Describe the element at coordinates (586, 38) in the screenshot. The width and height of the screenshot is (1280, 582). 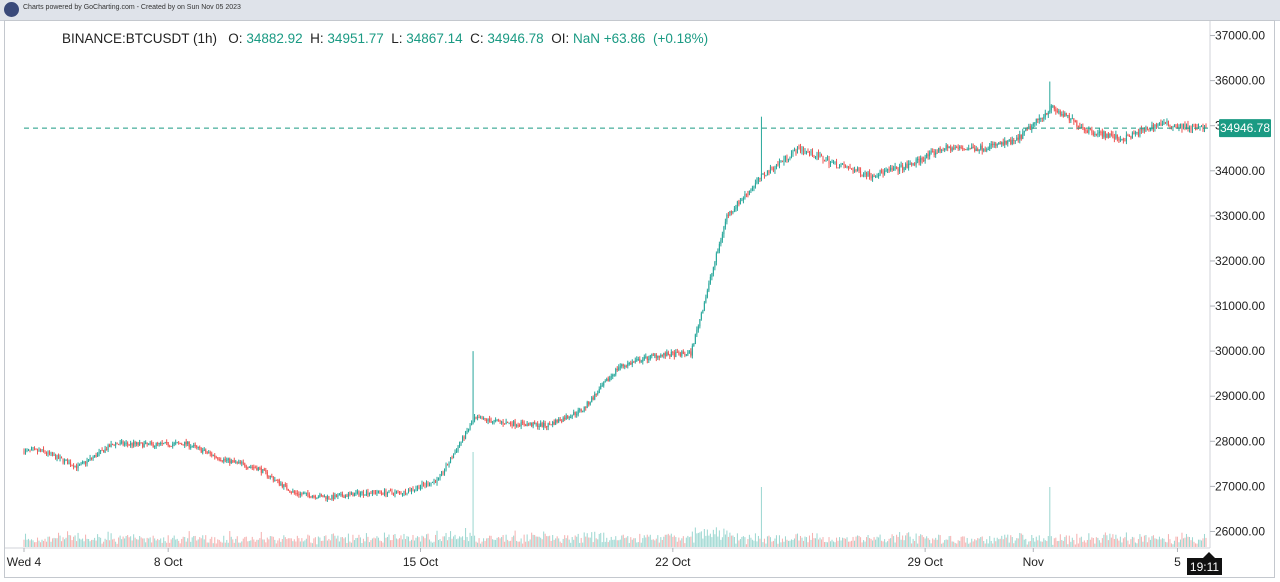
I see `oi-value: NaN` at that location.